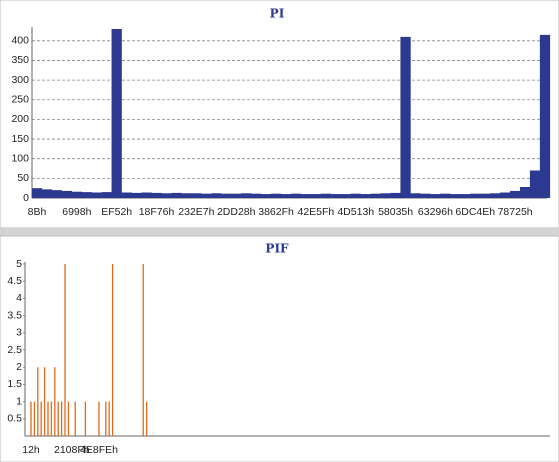  I want to click on x-tick-label: 2DD28h, so click(236, 212).